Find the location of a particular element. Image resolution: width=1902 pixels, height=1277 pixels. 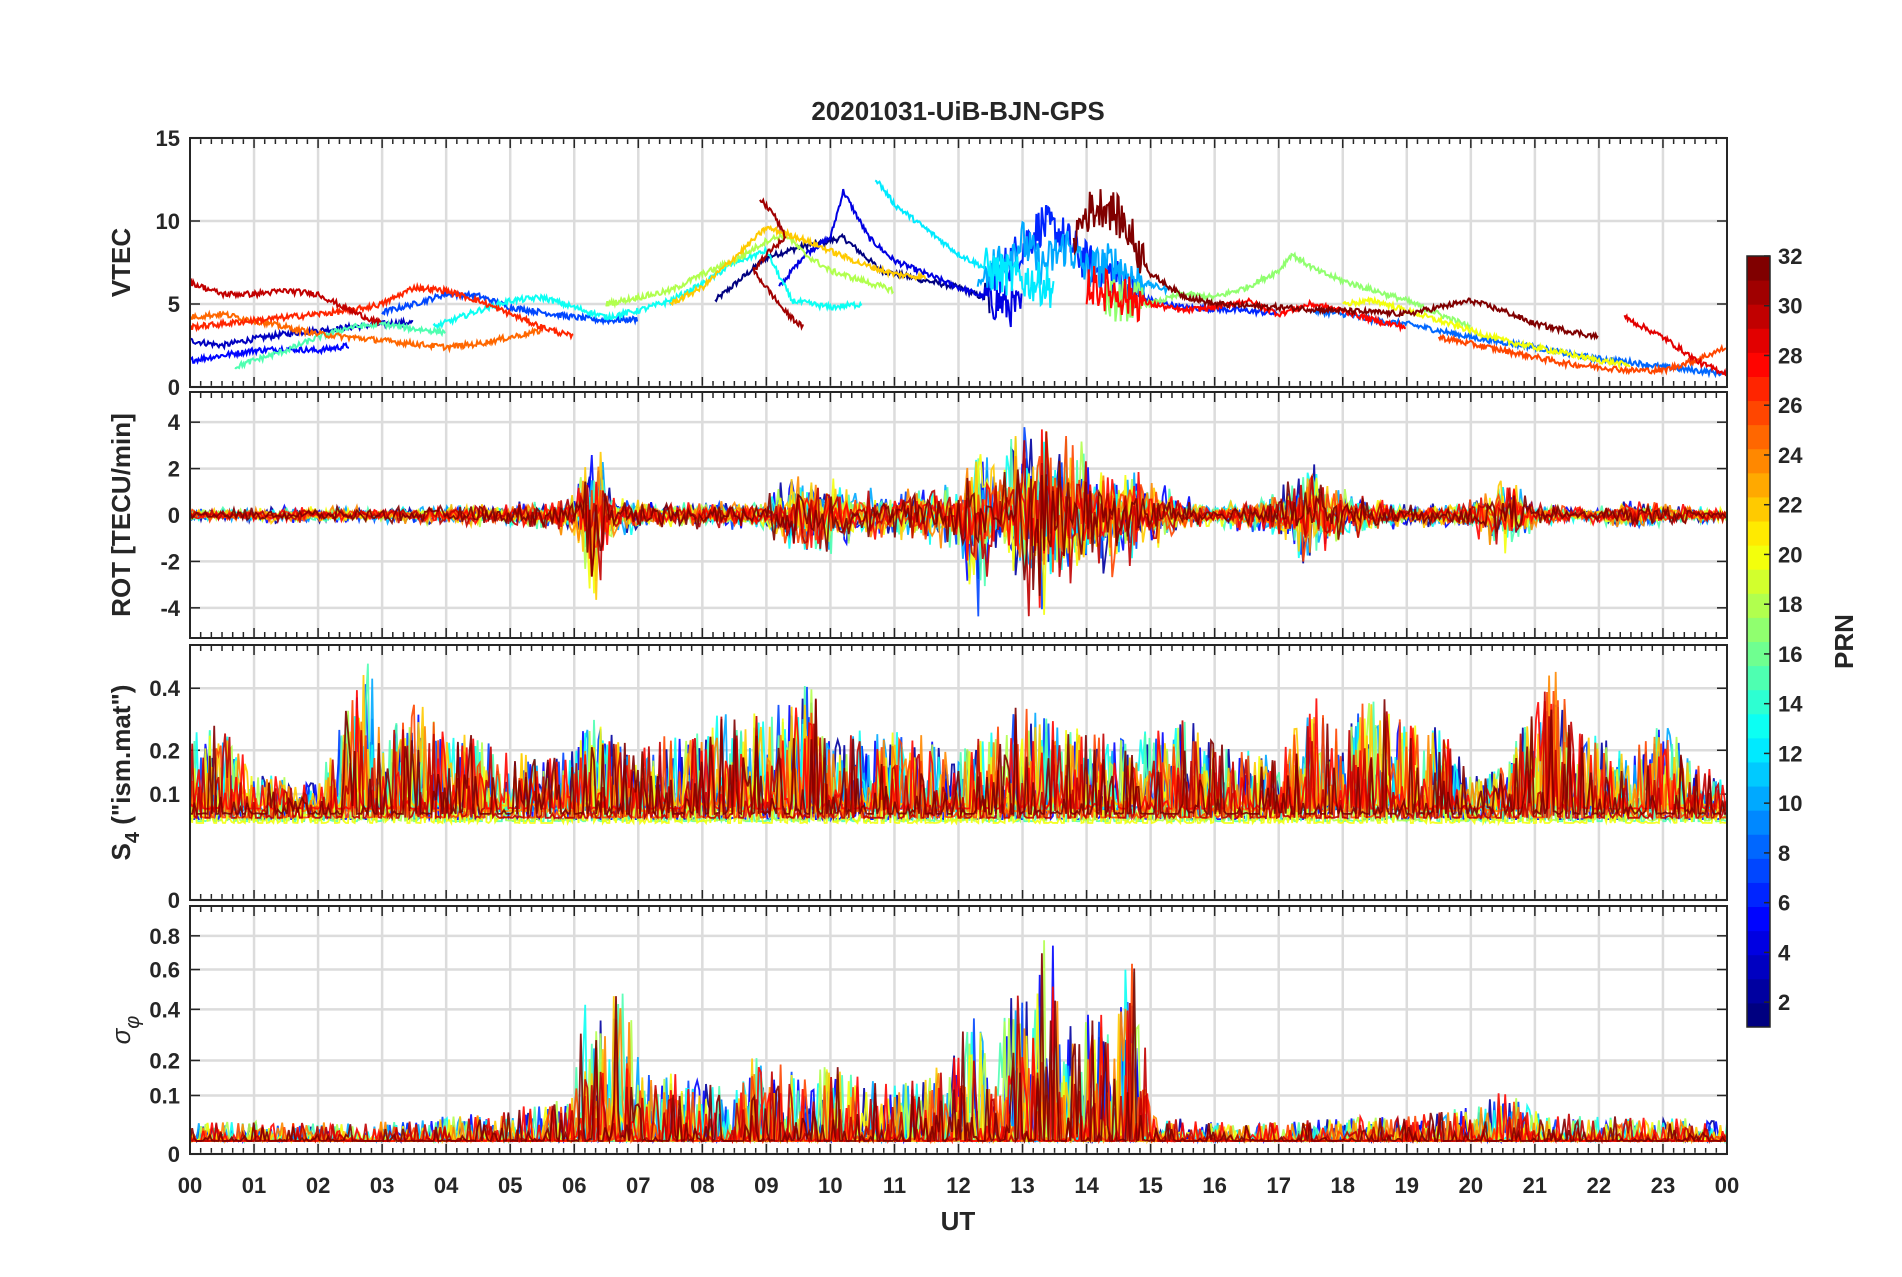

x-tick-label: 20 is located at coordinates (1471, 1185).